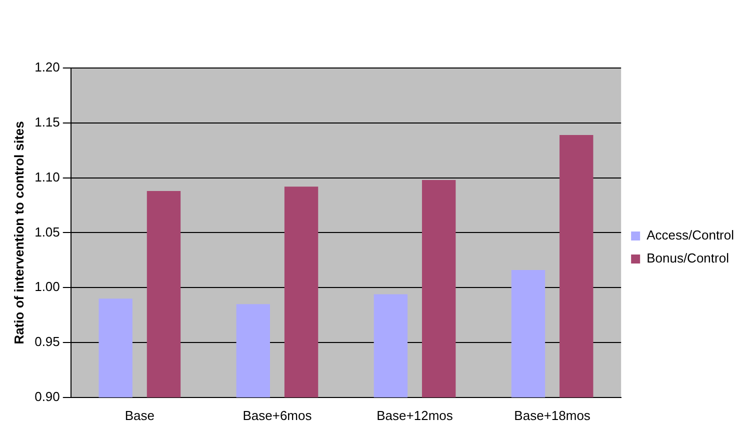 The image size is (756, 435). I want to click on x-tick-label: Base+12mos, so click(415, 415).